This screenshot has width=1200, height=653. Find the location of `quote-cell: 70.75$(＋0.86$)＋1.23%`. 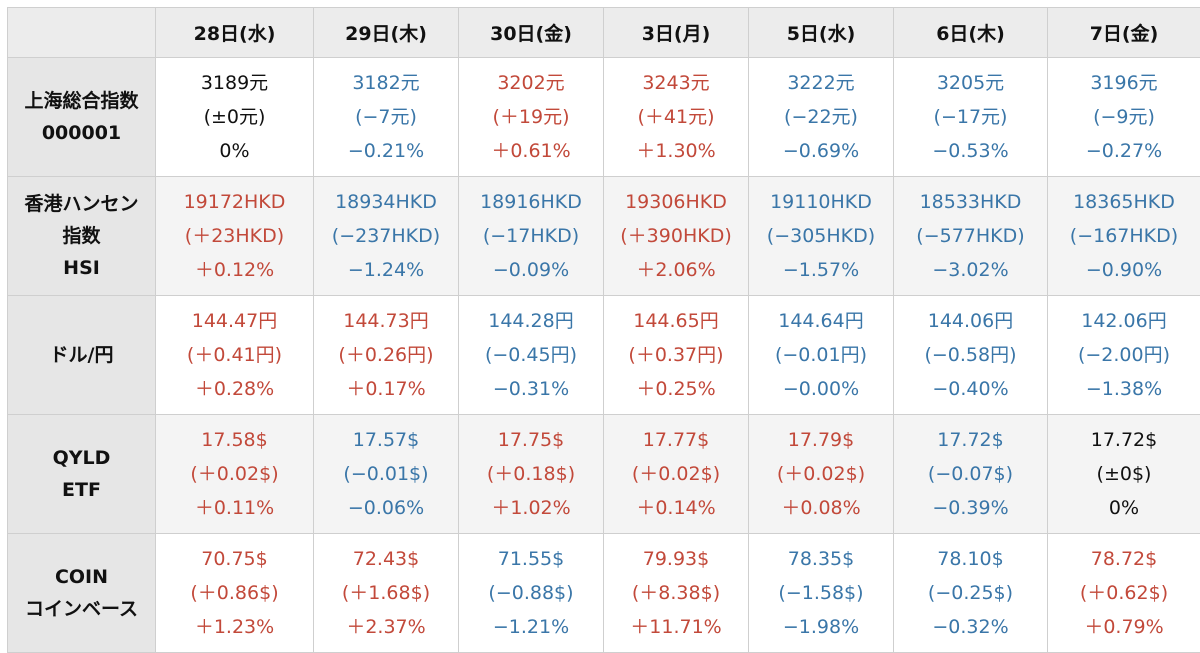

quote-cell: 70.75$(＋0.86$)＋1.23% is located at coordinates (235, 593).